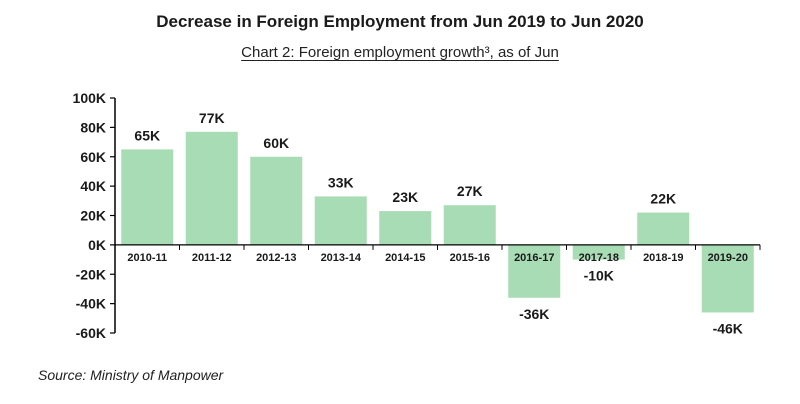 This screenshot has height=404, width=800. What do you see at coordinates (405, 197) in the screenshot?
I see `data-label: 23K` at bounding box center [405, 197].